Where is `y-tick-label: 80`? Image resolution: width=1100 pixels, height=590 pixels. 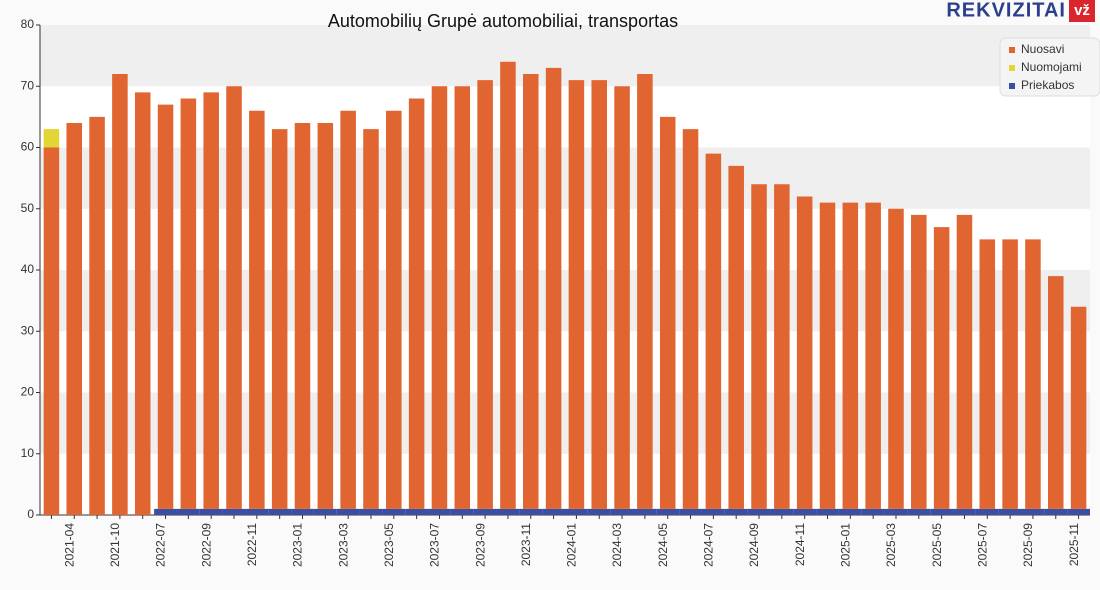
y-tick-label: 80 is located at coordinates (28, 24).